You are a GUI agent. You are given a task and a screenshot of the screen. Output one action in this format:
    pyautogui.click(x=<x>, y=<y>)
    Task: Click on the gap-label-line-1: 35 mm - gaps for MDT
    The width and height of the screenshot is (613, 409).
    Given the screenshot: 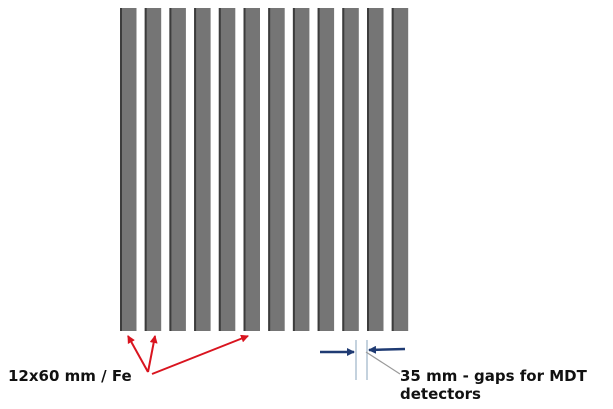 What is the action you would take?
    pyautogui.click(x=493, y=376)
    